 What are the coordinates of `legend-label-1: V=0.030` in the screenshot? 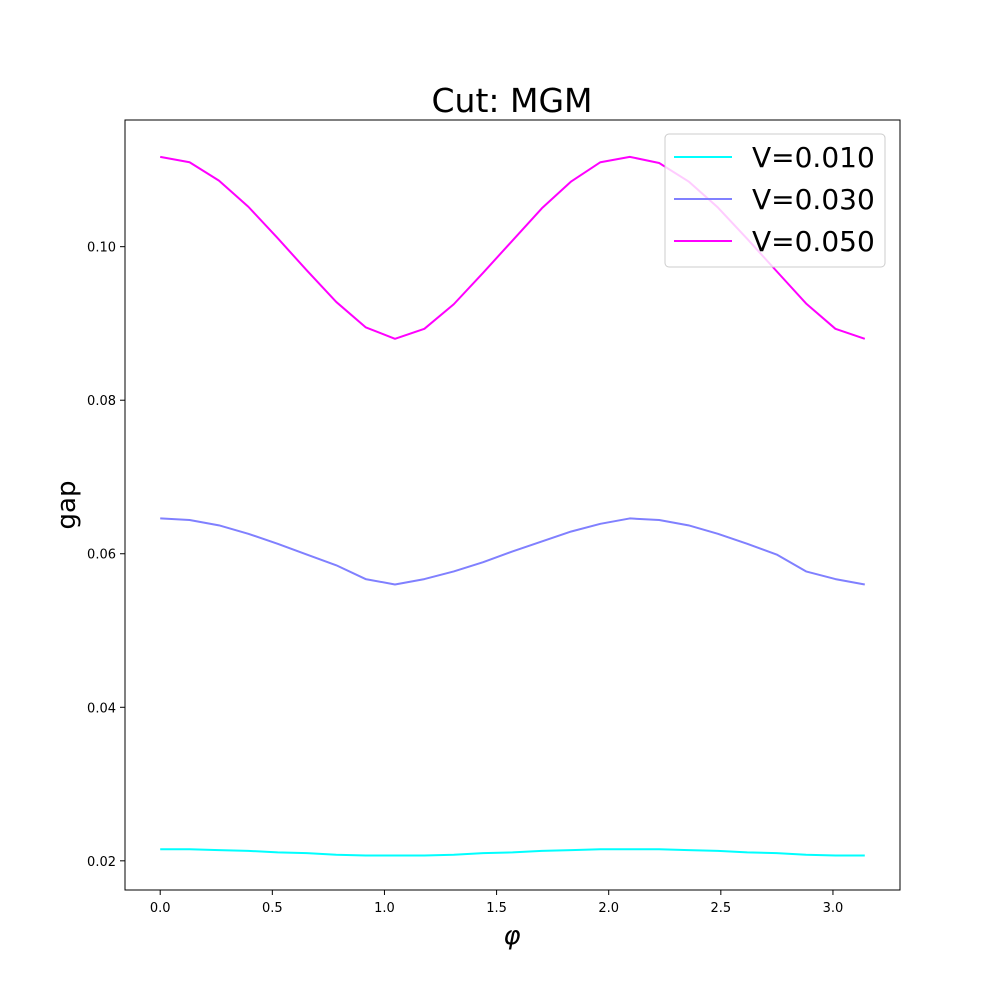 It's located at (813, 199).